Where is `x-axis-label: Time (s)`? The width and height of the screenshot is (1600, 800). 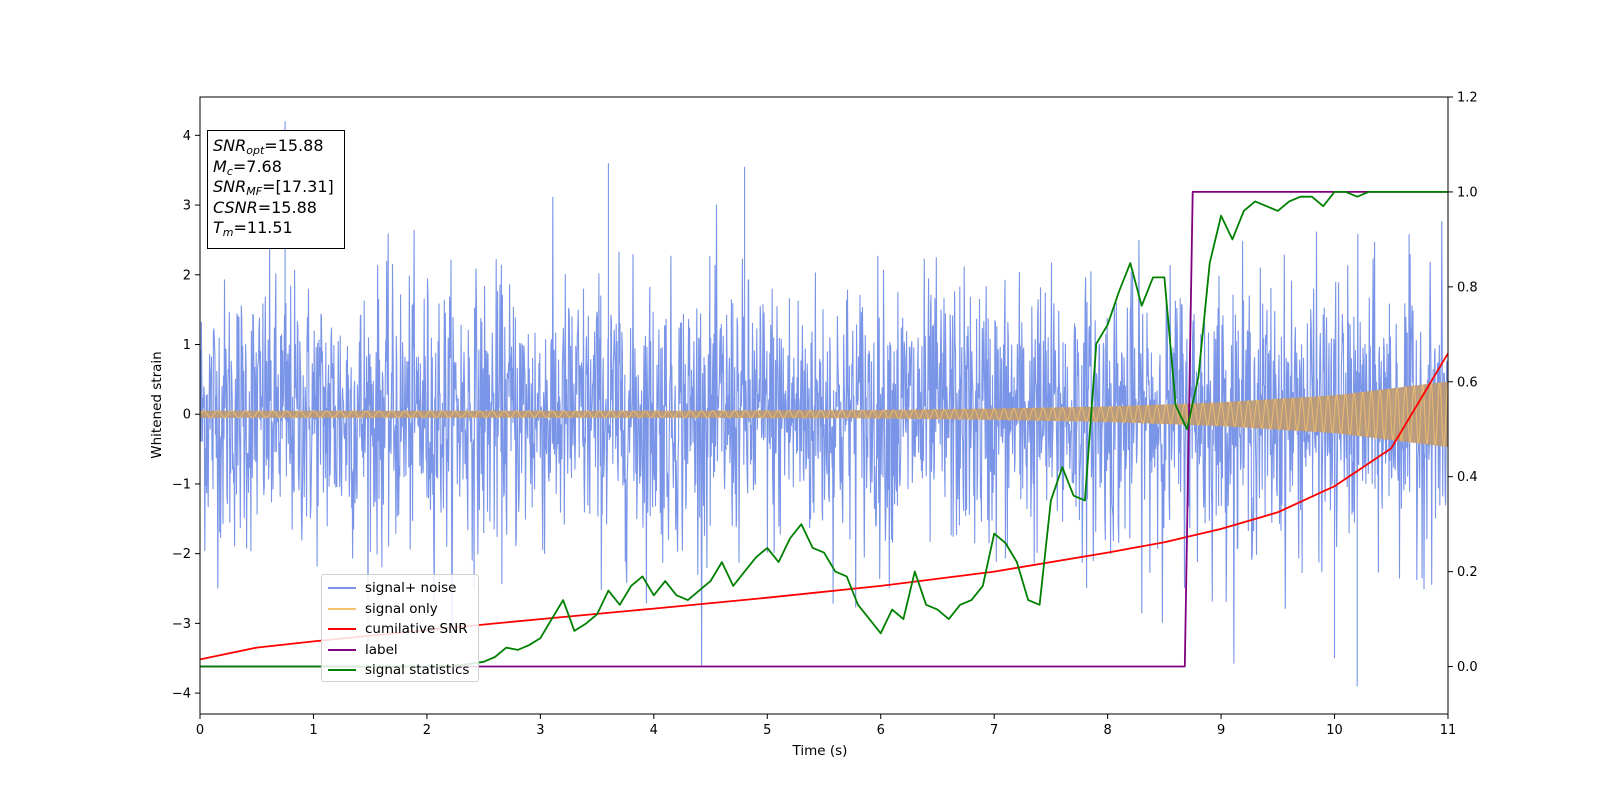 x-axis-label: Time (s) is located at coordinates (820, 751).